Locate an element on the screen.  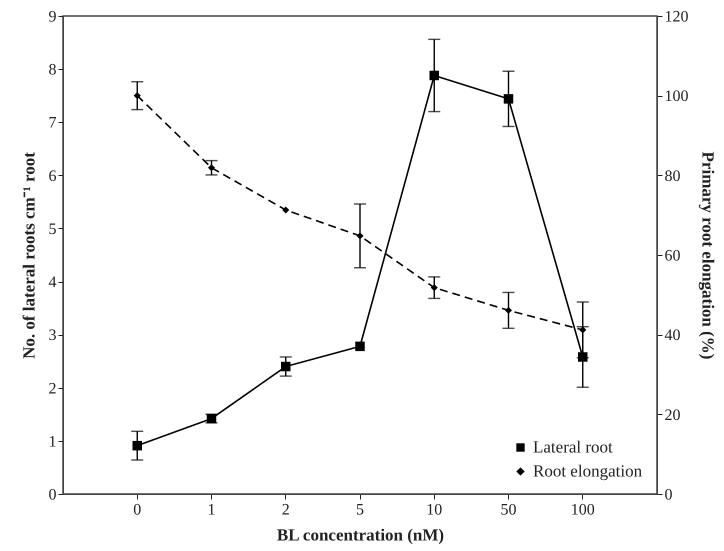
y-tick-label: 6 is located at coordinates (52, 176).